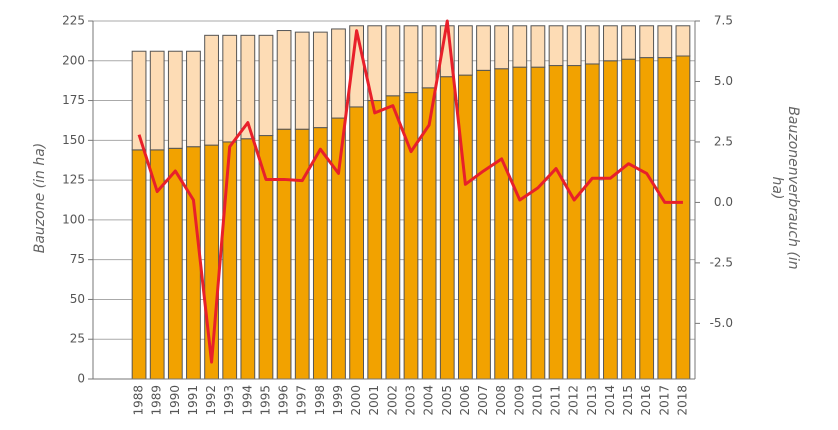  I want to click on x-tick-label: 1996, so click(284, 400).